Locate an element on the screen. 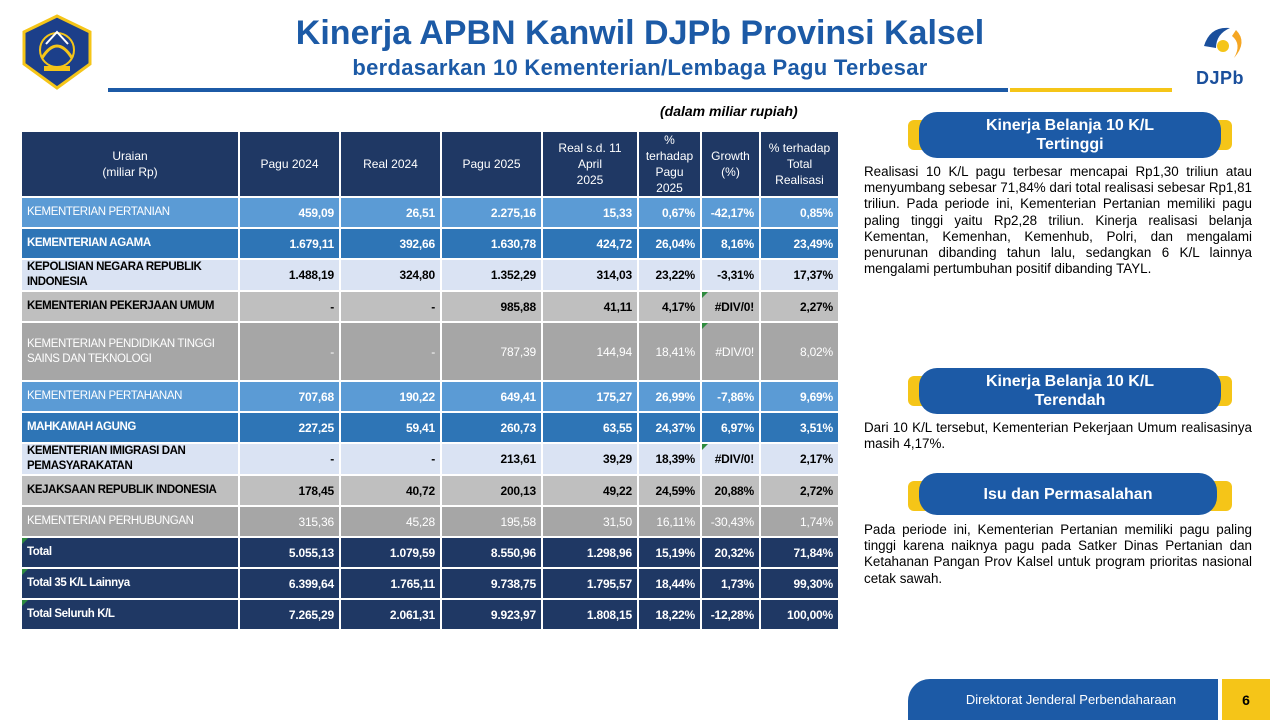  cell-pagu-2025: 200,13 is located at coordinates (491, 490).